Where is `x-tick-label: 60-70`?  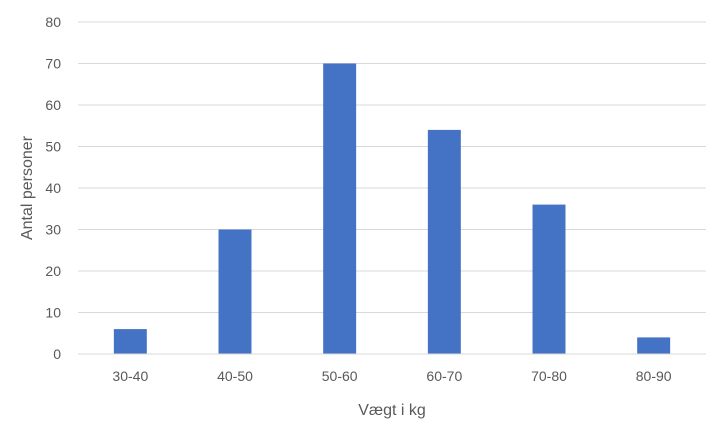 x-tick-label: 60-70 is located at coordinates (444, 376).